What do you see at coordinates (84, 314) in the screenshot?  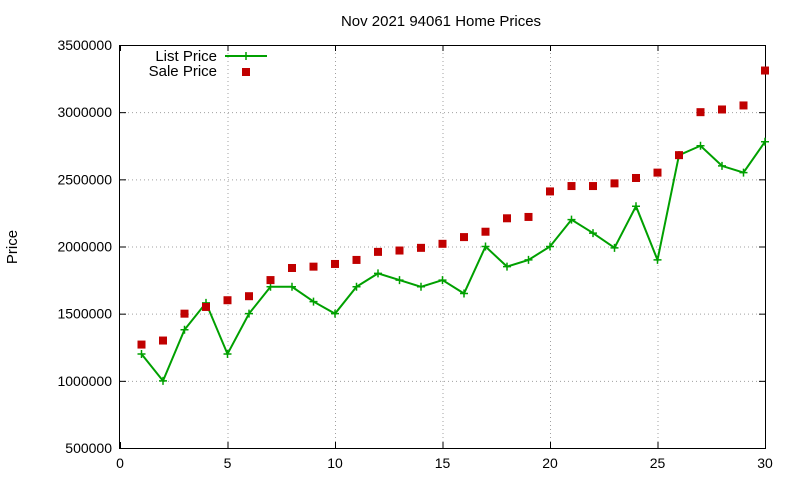 I see `y-tick-label: 1500000` at bounding box center [84, 314].